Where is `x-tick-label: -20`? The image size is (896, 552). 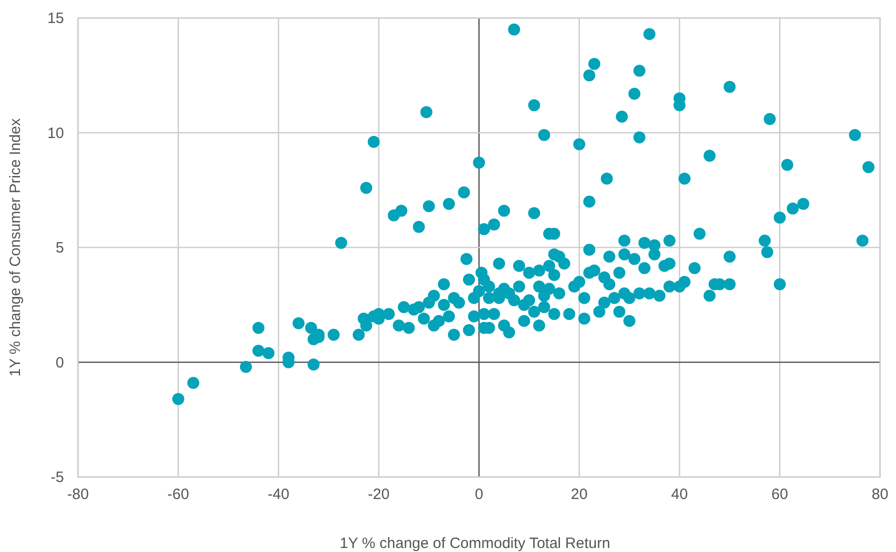 x-tick-label: -20 is located at coordinates (379, 494).